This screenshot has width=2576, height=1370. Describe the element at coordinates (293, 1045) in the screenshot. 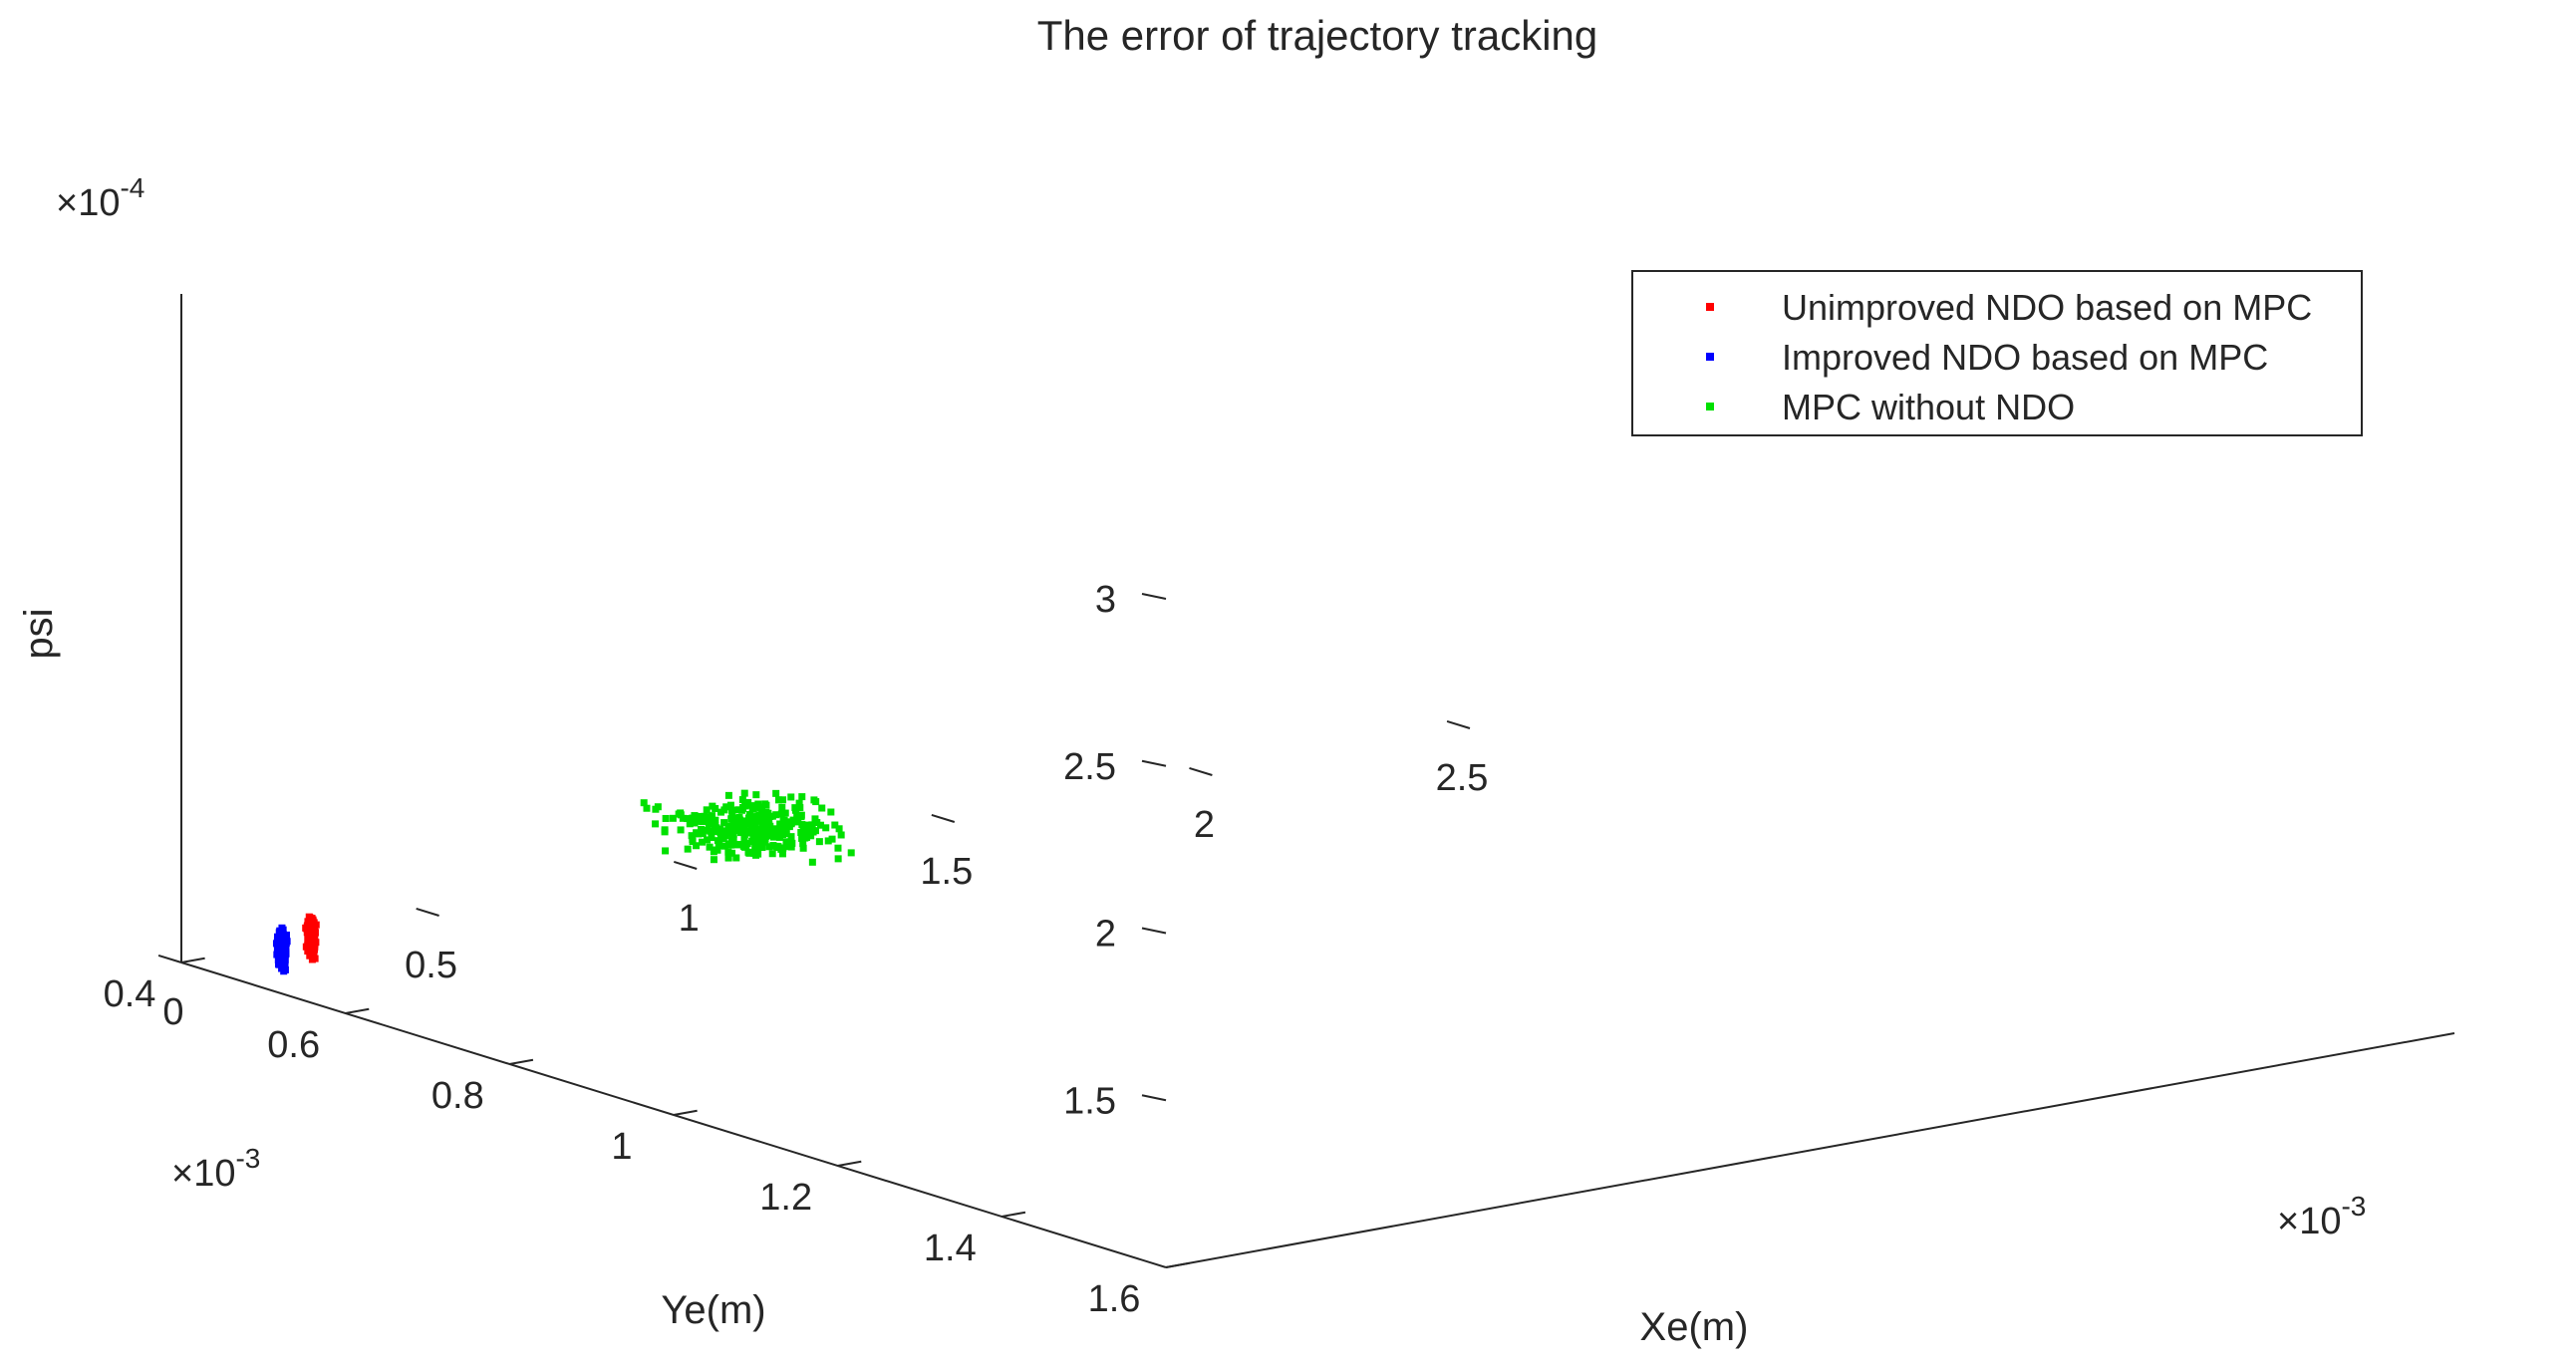

I see `y-tick-label: 0.6` at that location.